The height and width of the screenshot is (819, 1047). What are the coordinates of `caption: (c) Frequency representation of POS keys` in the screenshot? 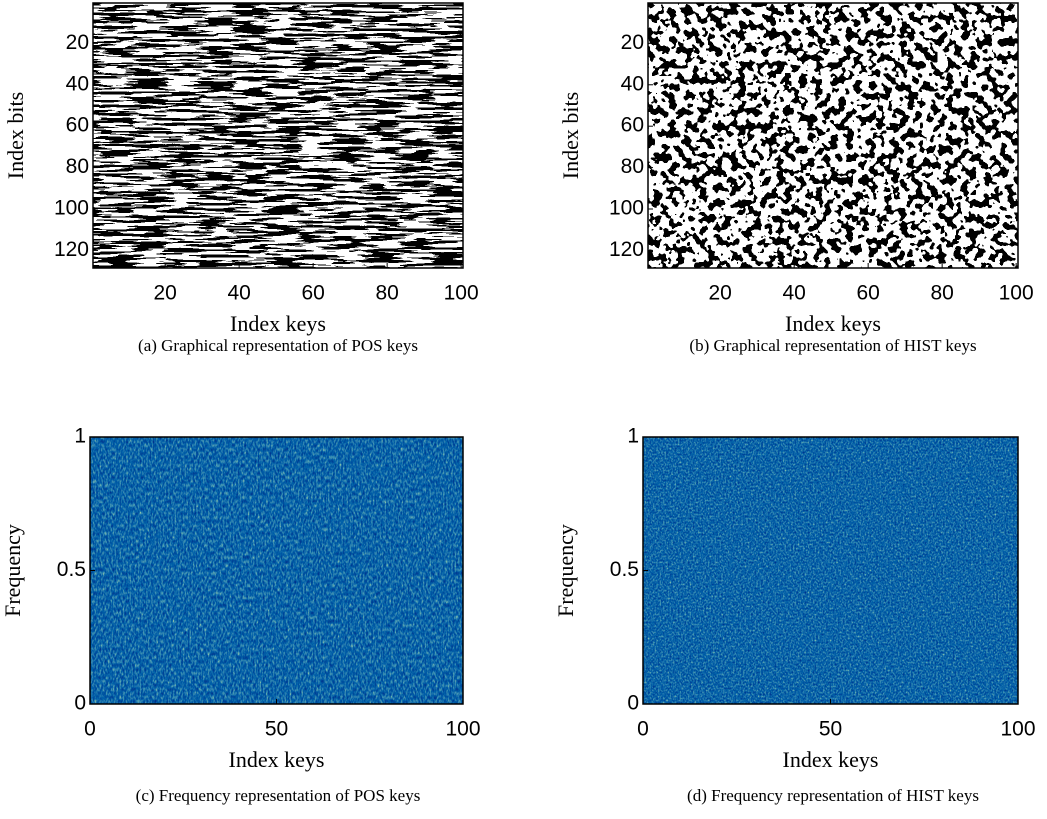 It's located at (278, 795).